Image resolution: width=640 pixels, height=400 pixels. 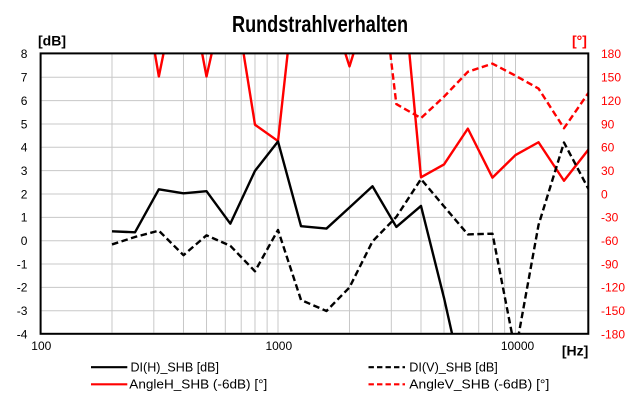 I want to click on svg-text: 1, so click(x=24, y=218).